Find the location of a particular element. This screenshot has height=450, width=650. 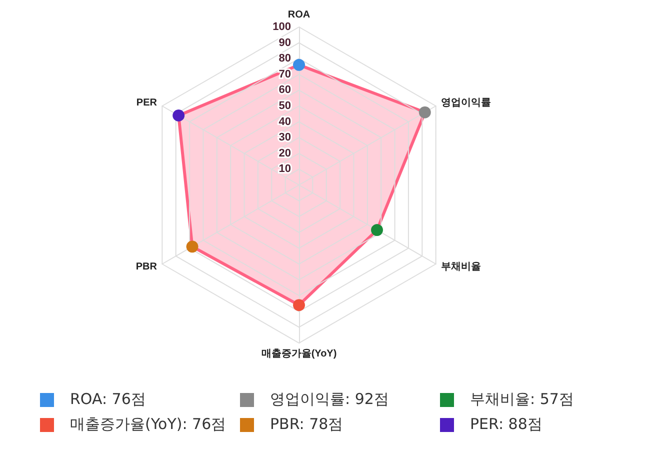

y-tick-label: 100 is located at coordinates (281, 27).